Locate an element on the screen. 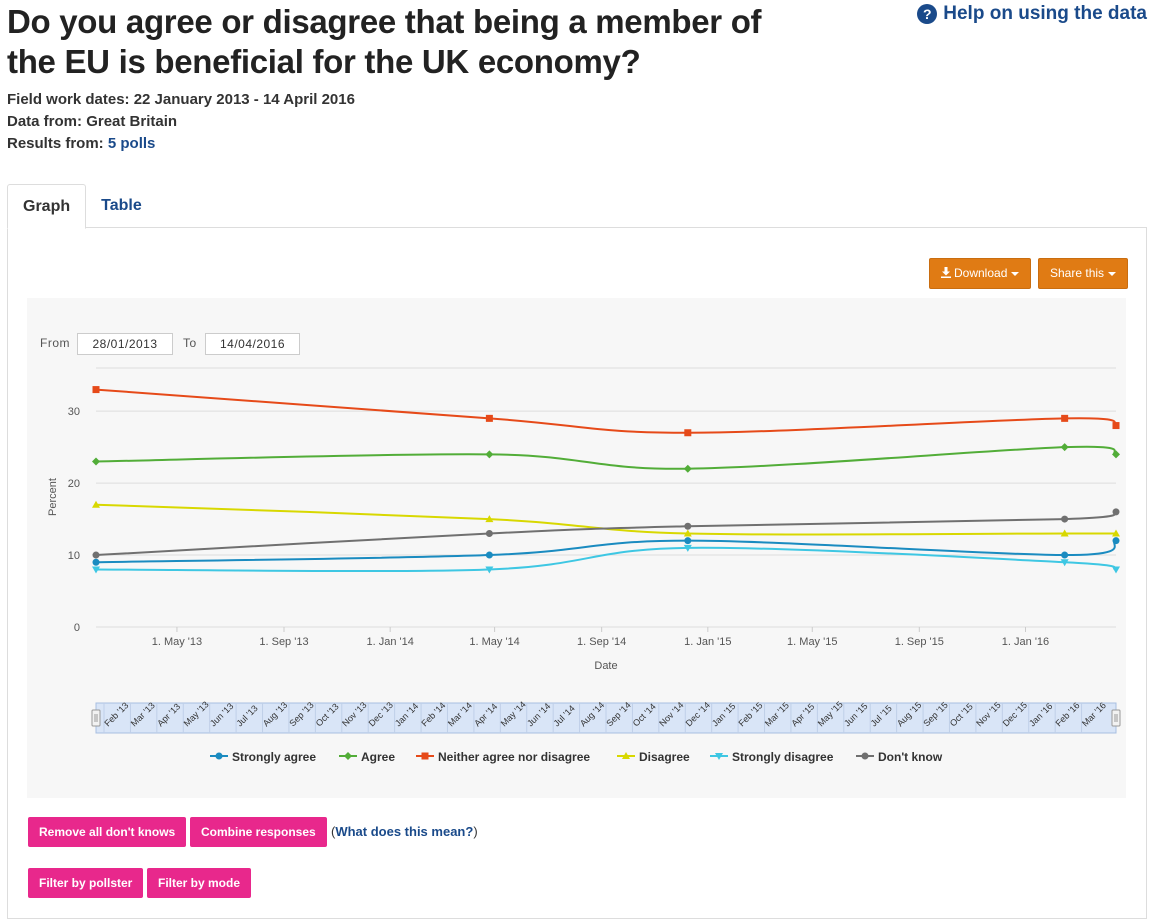  data-from-value: Great Britain is located at coordinates (132, 121).